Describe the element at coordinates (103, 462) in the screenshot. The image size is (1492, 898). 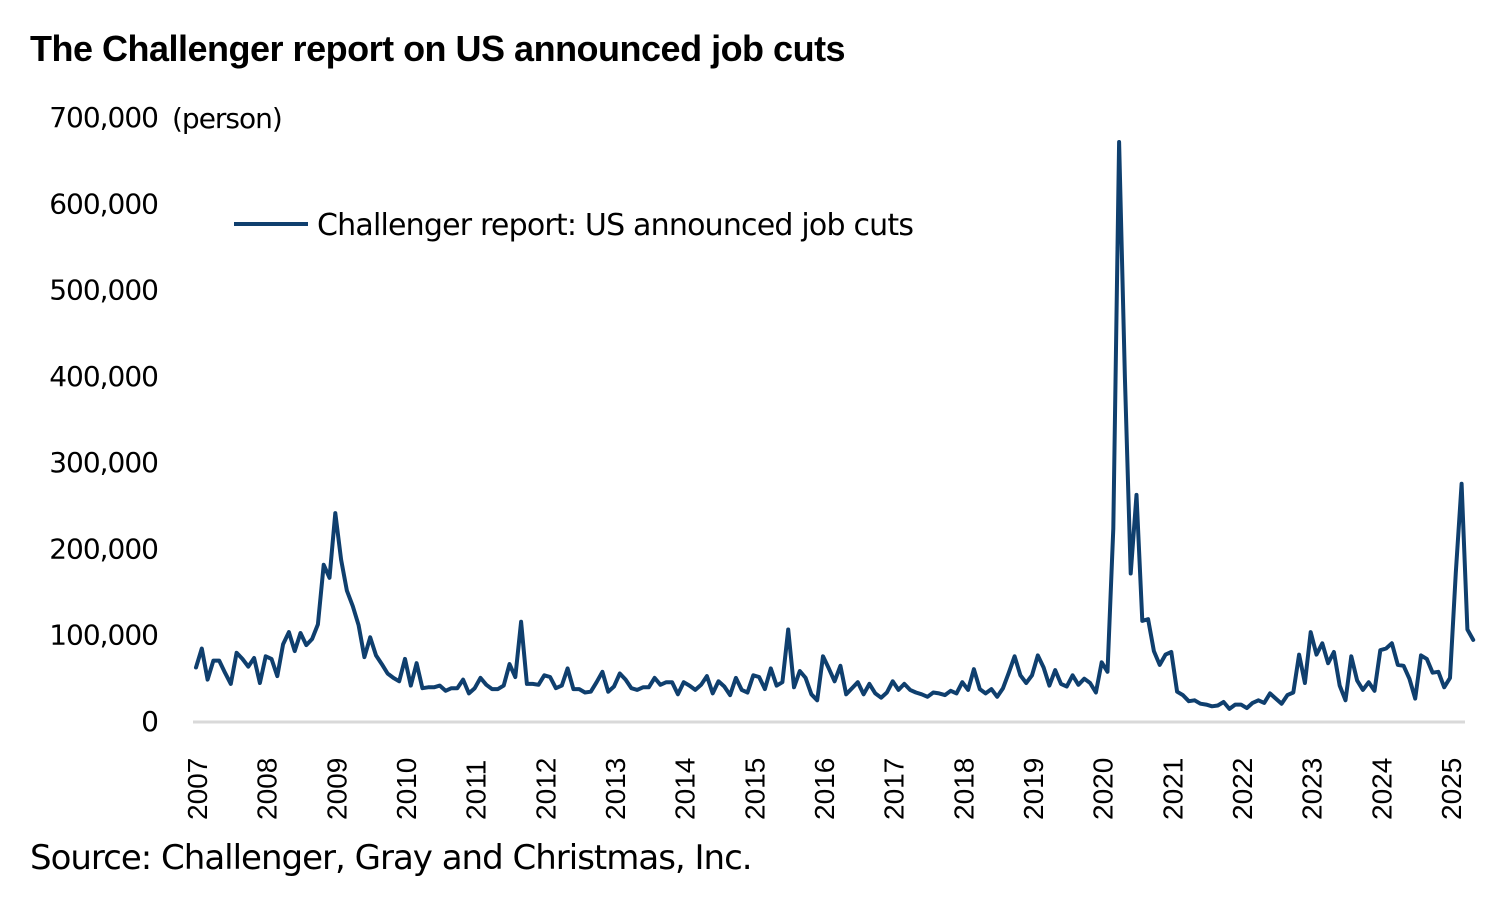
I see `y-tick-label: 300,000` at that location.